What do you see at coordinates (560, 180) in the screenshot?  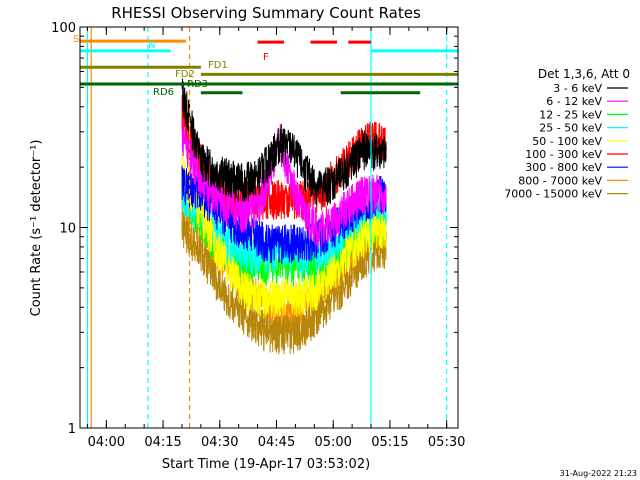 I see `legend-label: 800 - 7000 keV` at bounding box center [560, 180].